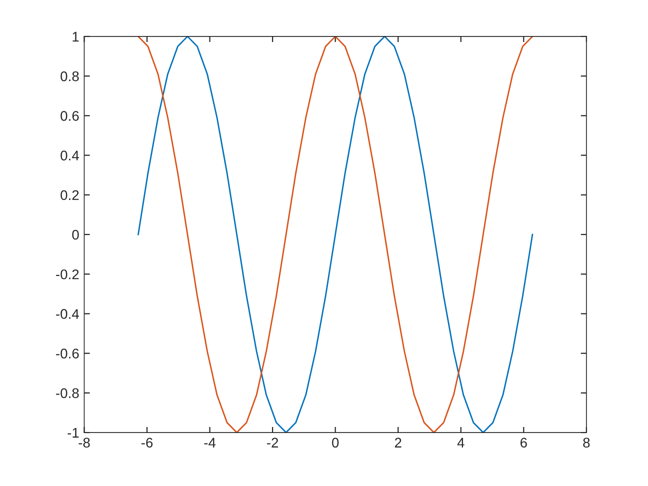 The image size is (648, 486). What do you see at coordinates (69, 195) in the screenshot?
I see `y-tick-label: 0.2` at bounding box center [69, 195].